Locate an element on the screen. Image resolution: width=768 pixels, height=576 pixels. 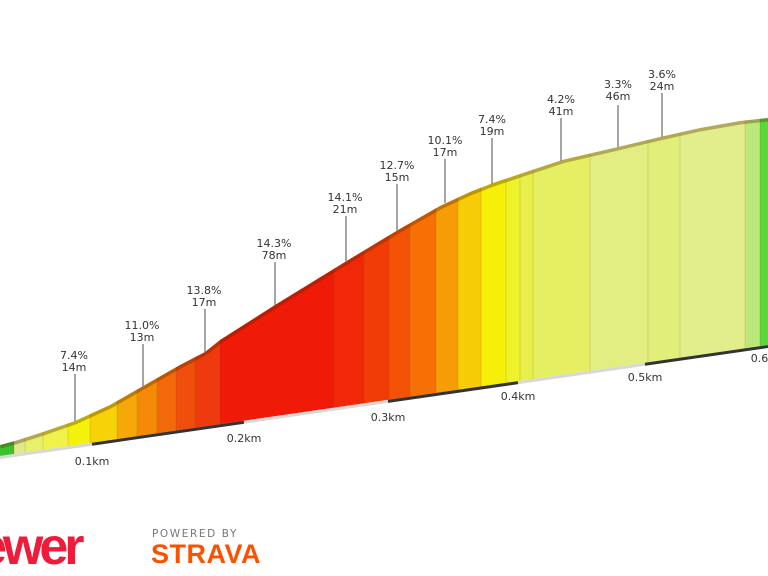
brand-logo: ewer is located at coordinates (42, 547).